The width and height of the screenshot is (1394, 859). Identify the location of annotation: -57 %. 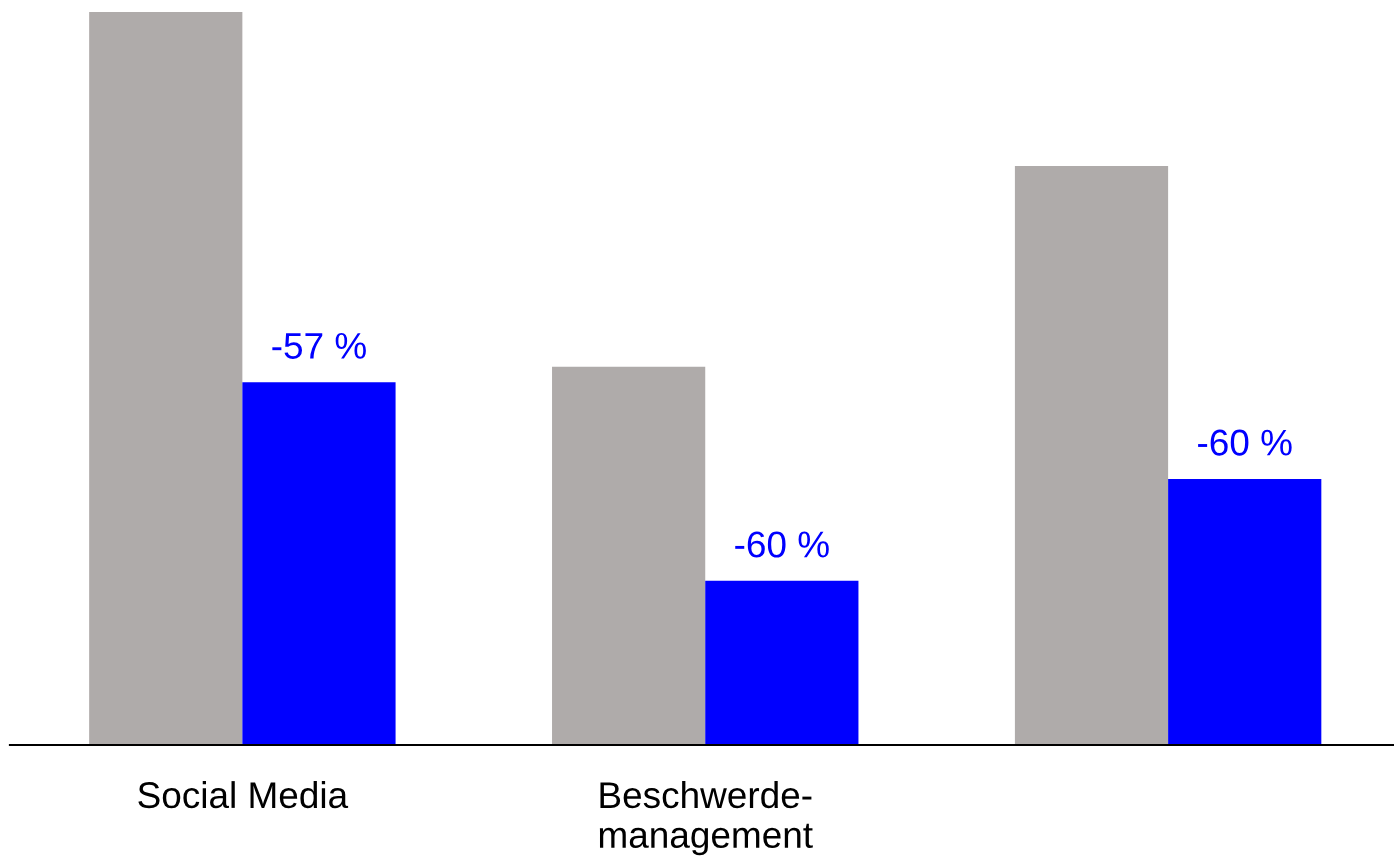
(319, 345).